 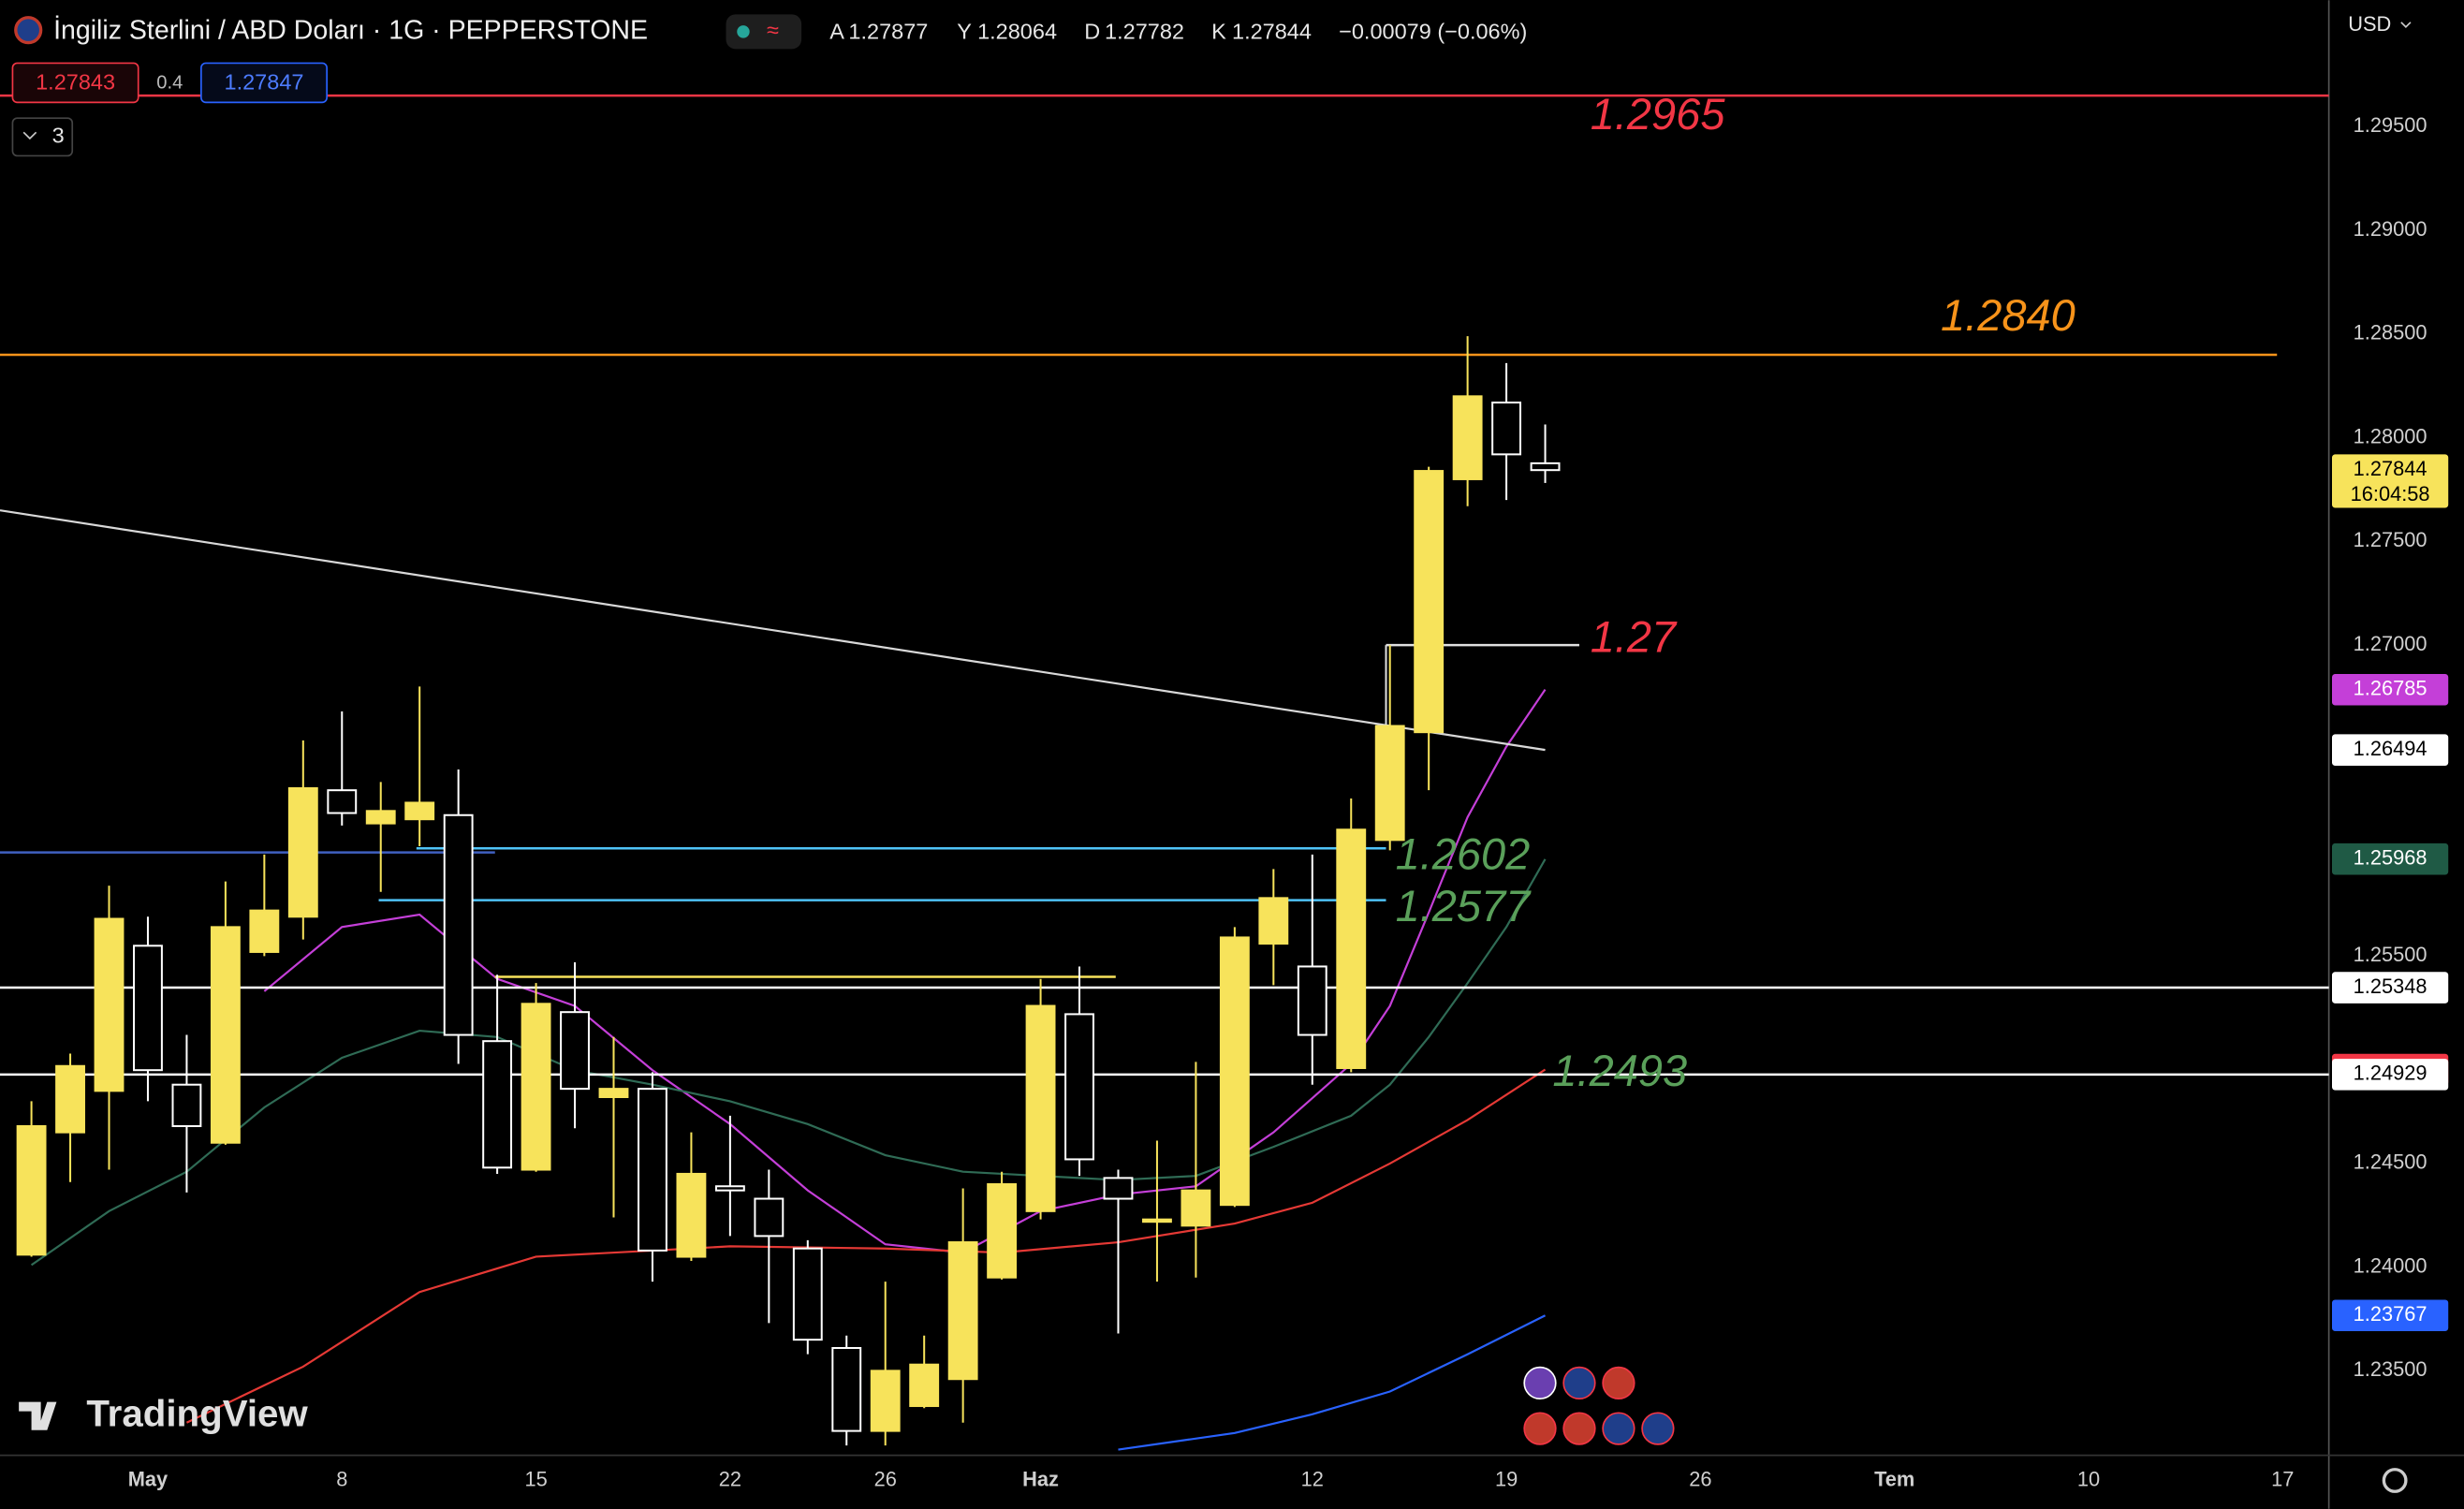 I want to click on y-tick-label: 1.27000, so click(x=2390, y=643).